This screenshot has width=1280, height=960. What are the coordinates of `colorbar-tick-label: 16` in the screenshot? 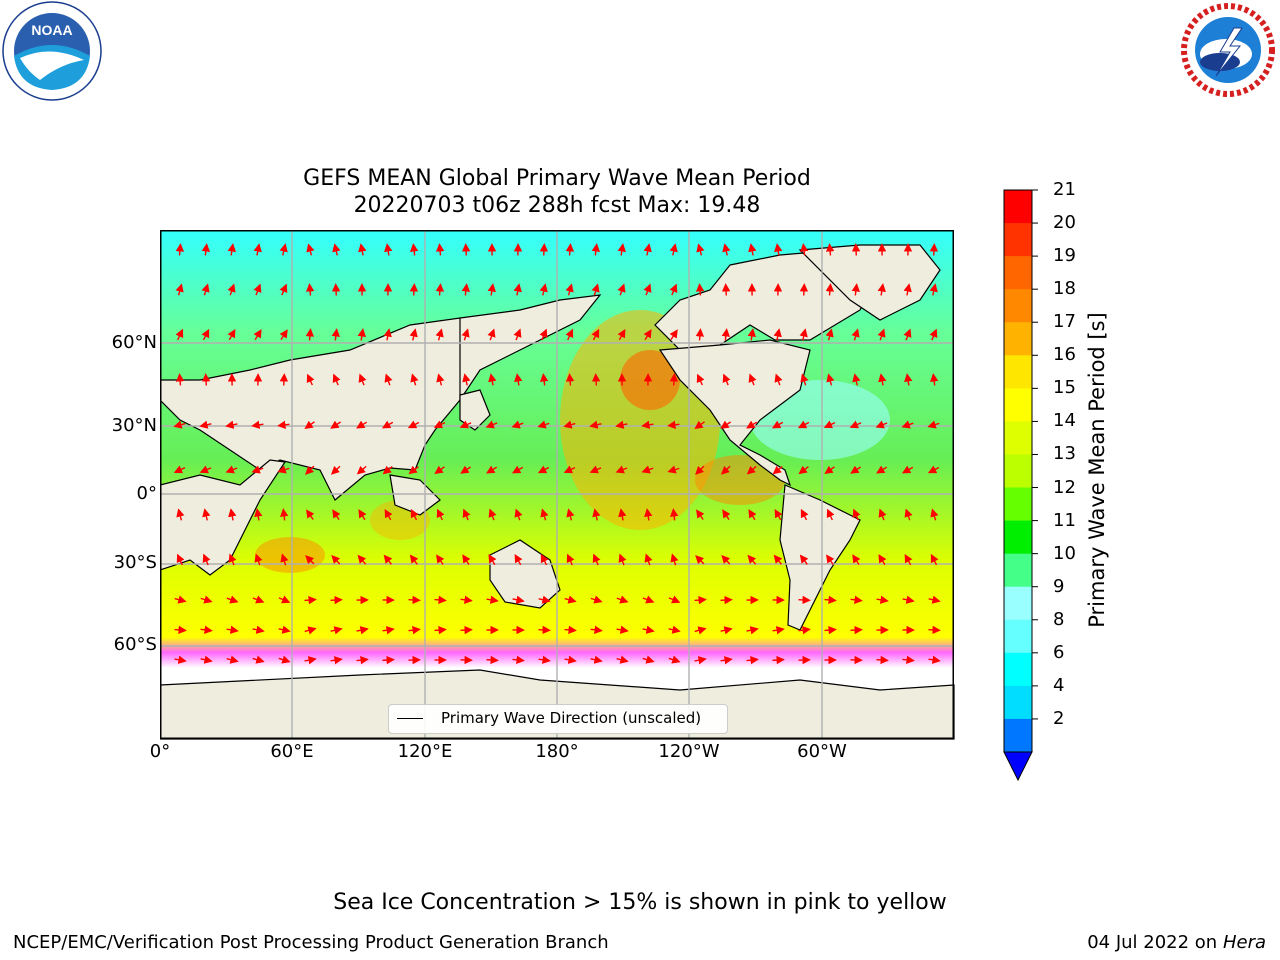 It's located at (1064, 355).